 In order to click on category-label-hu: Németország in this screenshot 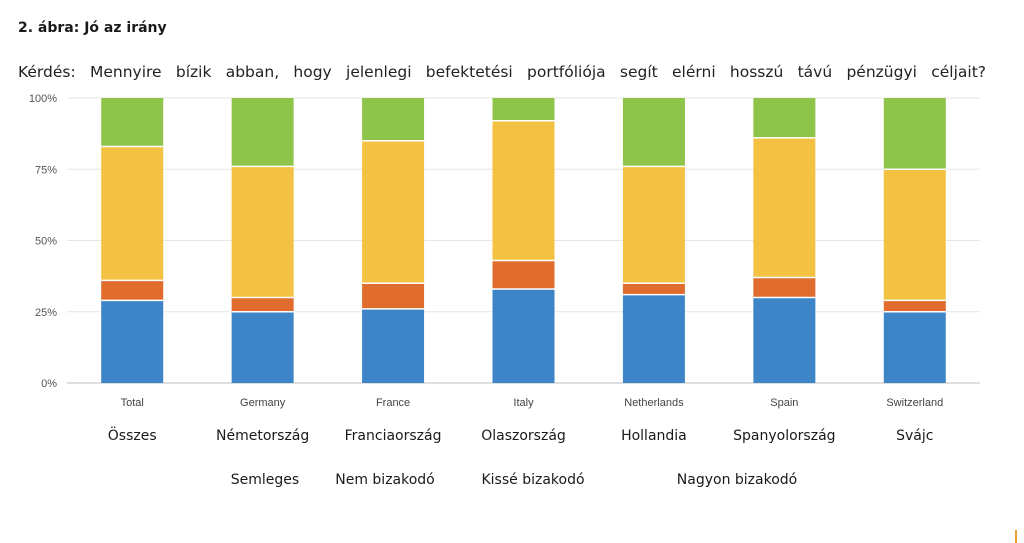, I will do `click(263, 436)`.